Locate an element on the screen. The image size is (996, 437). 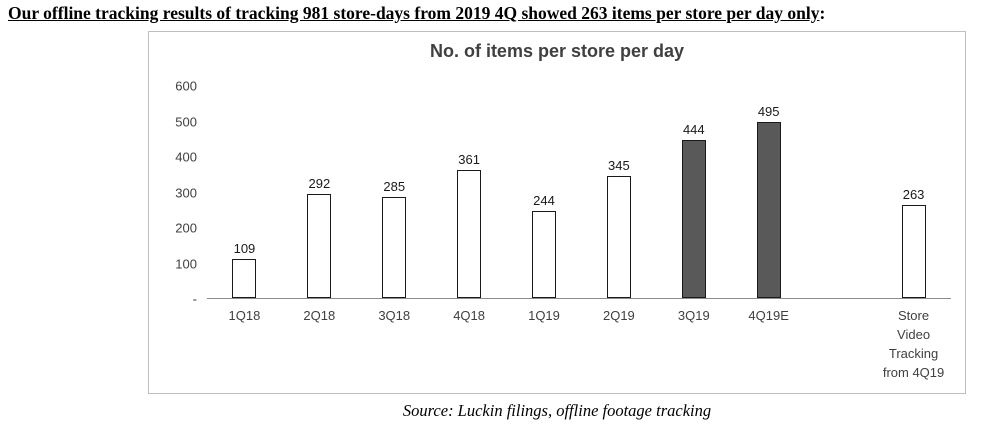
bar-value-label: 109 is located at coordinates (244, 249).